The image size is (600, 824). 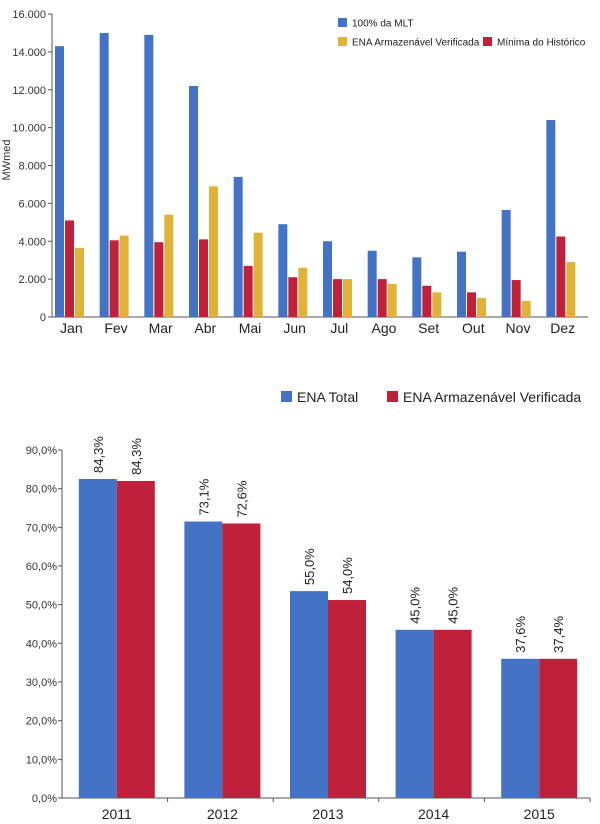 What do you see at coordinates (205, 328) in the screenshot?
I see `x-tick-label: Abr` at bounding box center [205, 328].